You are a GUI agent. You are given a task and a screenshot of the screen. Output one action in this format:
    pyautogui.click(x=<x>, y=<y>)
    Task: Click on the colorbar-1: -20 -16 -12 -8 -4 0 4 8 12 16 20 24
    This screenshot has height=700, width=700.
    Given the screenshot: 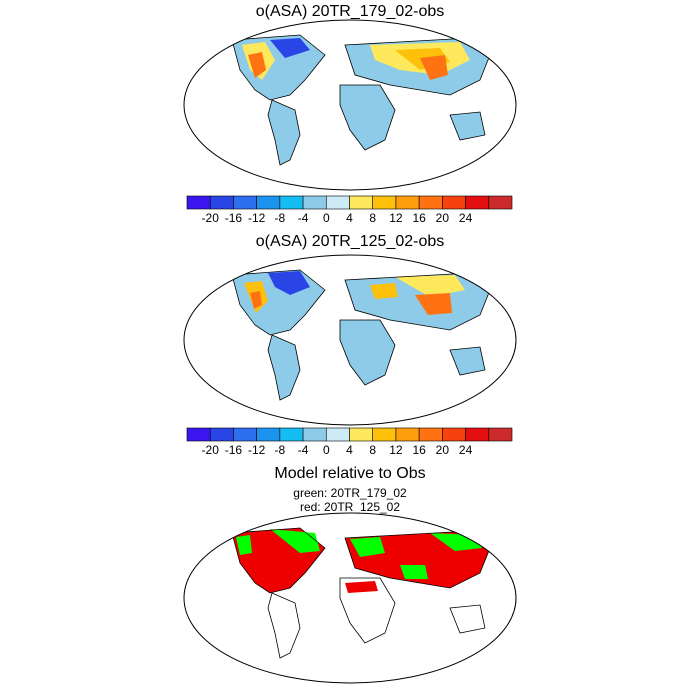 What is the action you would take?
    pyautogui.click(x=349, y=210)
    